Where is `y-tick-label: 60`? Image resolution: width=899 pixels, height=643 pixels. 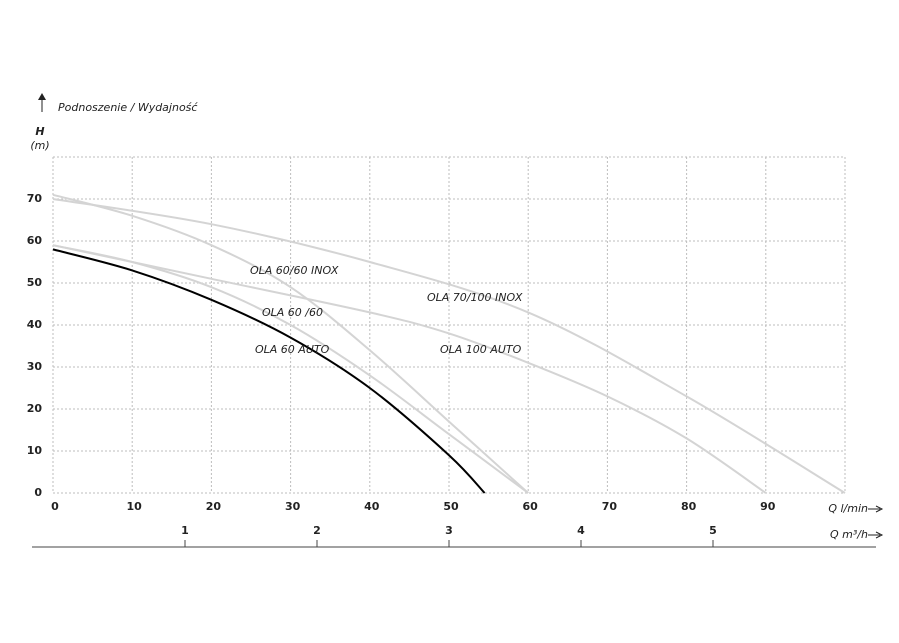 y-tick-label: 60 is located at coordinates (35, 240).